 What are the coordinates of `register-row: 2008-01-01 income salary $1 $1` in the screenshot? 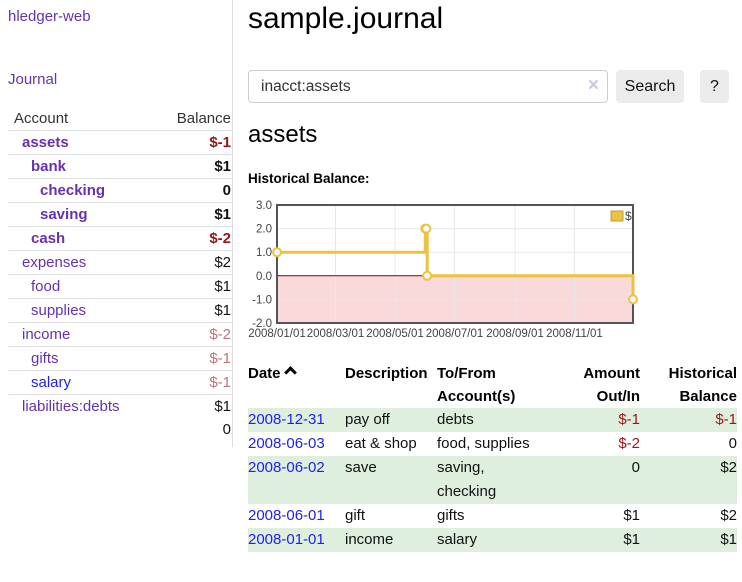 It's located at (492, 540).